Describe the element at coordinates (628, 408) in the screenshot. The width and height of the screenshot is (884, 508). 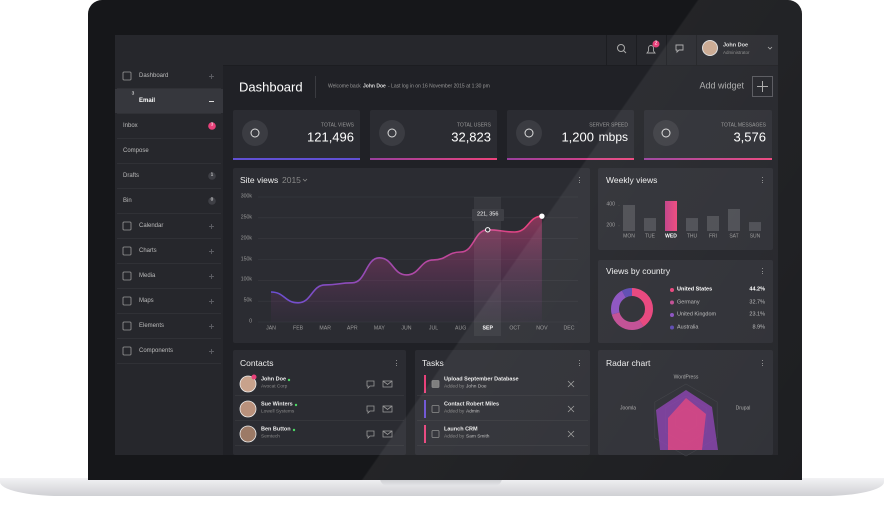
I see `radar-axis-label: Joomla` at that location.